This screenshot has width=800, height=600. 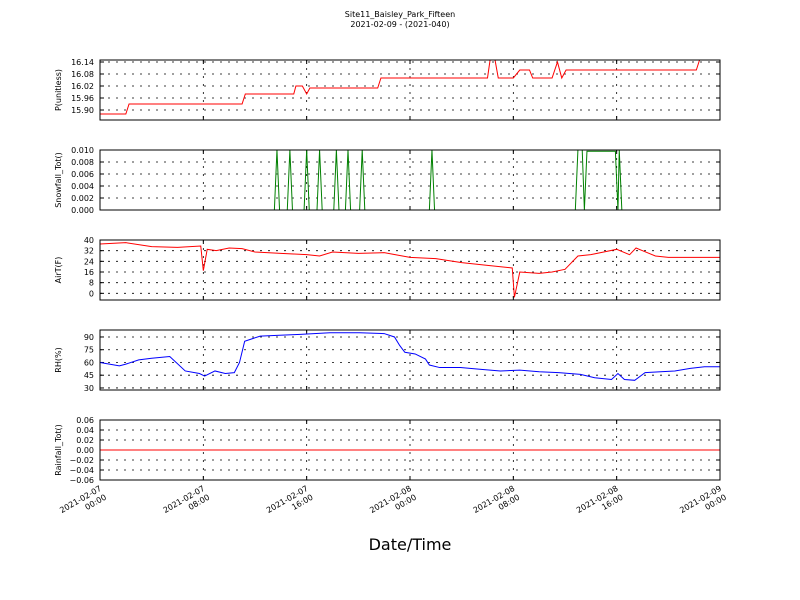 What do you see at coordinates (703, 504) in the screenshot?
I see `x-tick-label: 2021-02-0900:00` at bounding box center [703, 504].